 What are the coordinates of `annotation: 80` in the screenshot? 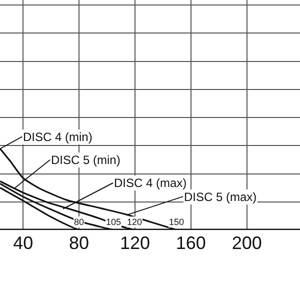 It's located at (79, 222).